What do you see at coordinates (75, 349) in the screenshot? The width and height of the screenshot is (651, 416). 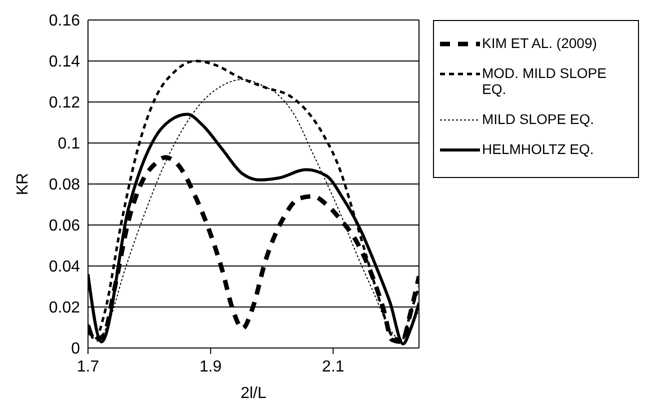 I see `y-tick-label: 0` at bounding box center [75, 349].